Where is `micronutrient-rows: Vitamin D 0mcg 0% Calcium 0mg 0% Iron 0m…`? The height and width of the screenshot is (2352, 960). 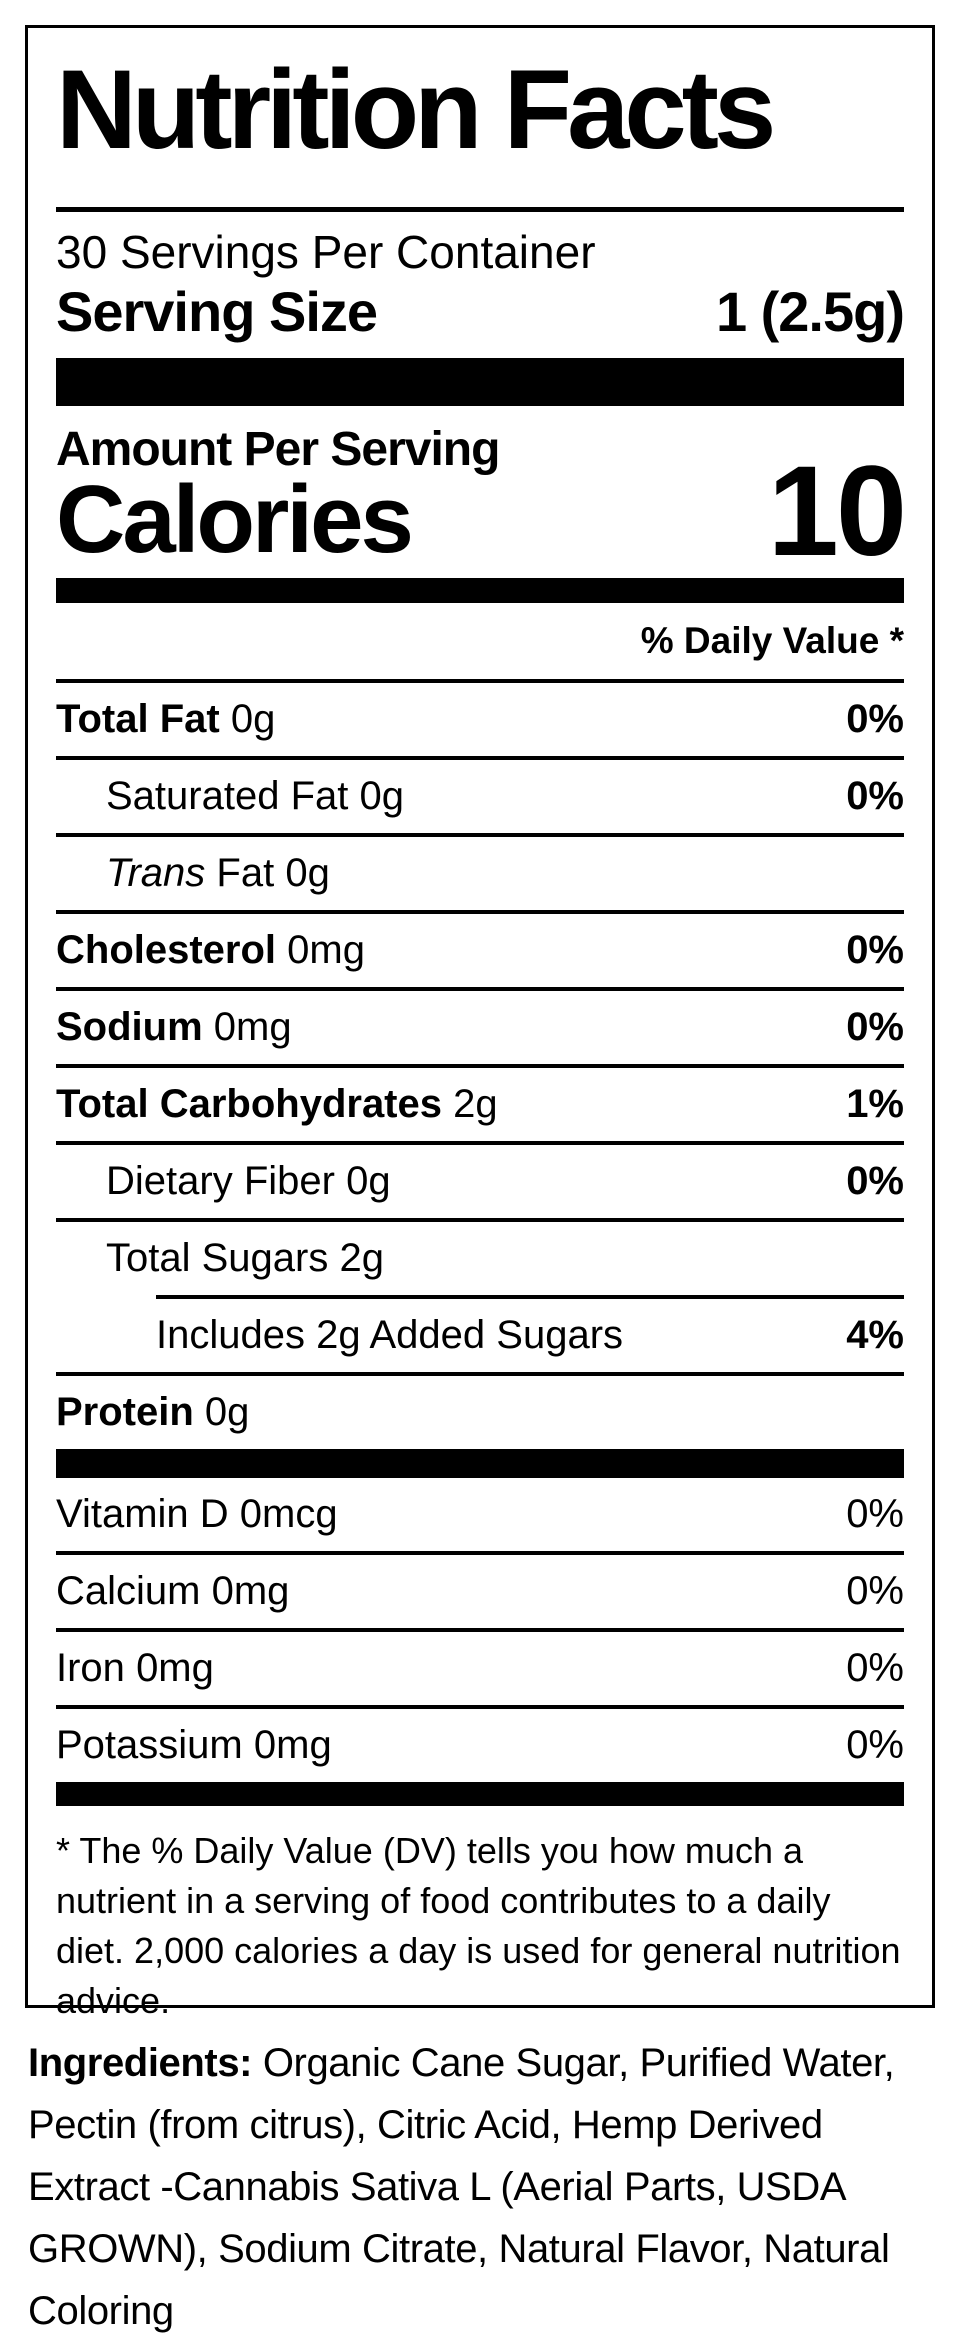 micronutrient-rows: Vitamin D 0mcg 0% Calcium 0mg 0% Iron 0m… is located at coordinates (480, 1630).